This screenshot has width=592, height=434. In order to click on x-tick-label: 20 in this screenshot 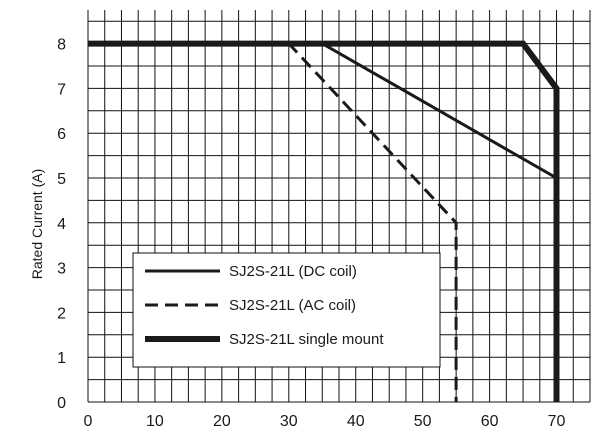, I will do `click(222, 421)`.